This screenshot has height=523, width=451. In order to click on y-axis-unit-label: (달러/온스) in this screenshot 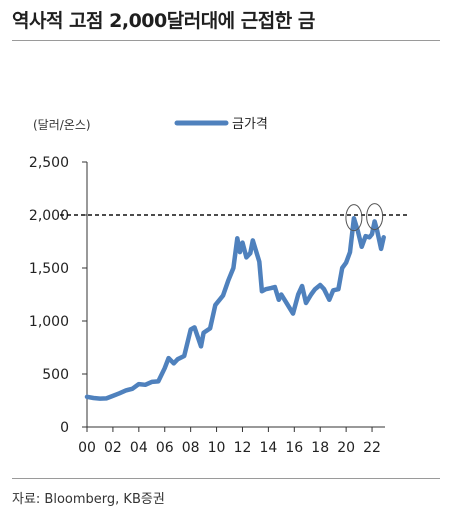, I will do `click(62, 125)`.